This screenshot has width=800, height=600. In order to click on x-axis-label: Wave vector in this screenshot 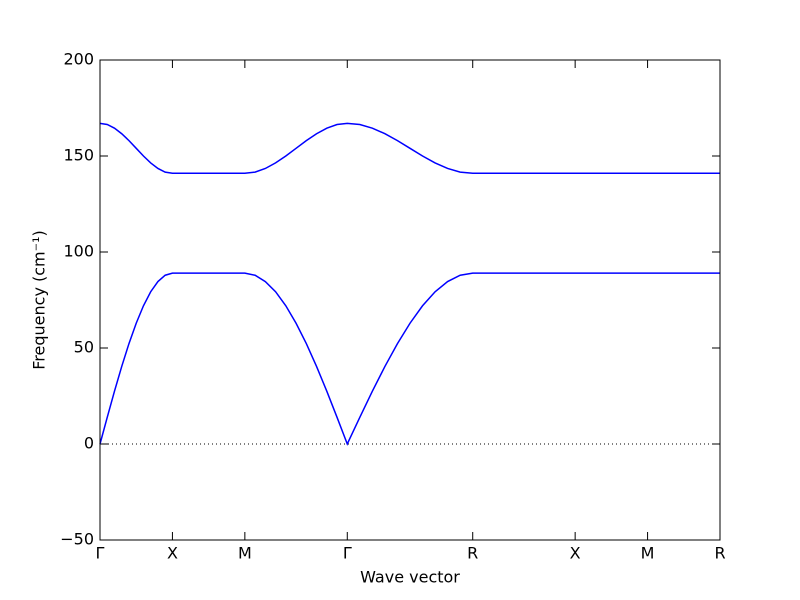, I will do `click(410, 577)`.